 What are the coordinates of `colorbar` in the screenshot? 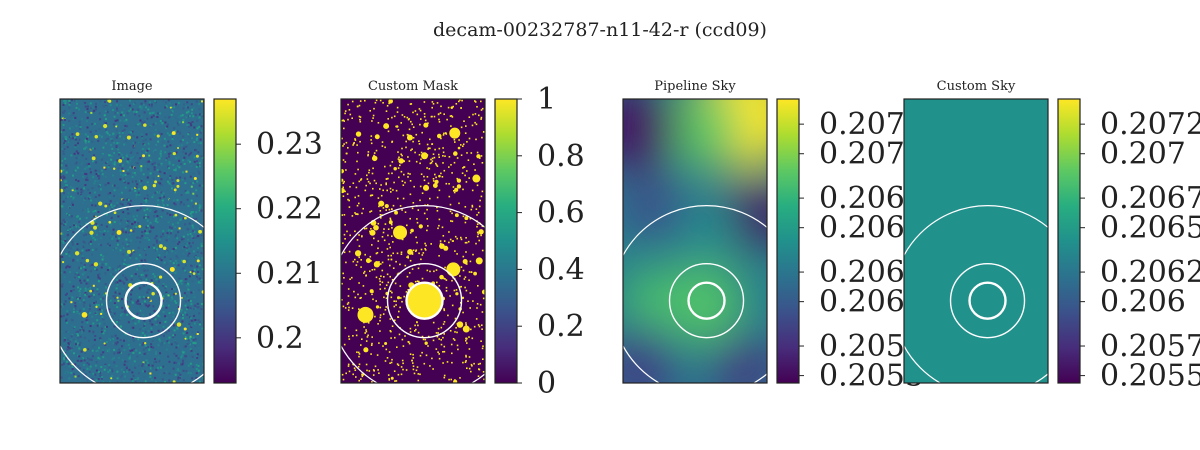 It's located at (788, 241).